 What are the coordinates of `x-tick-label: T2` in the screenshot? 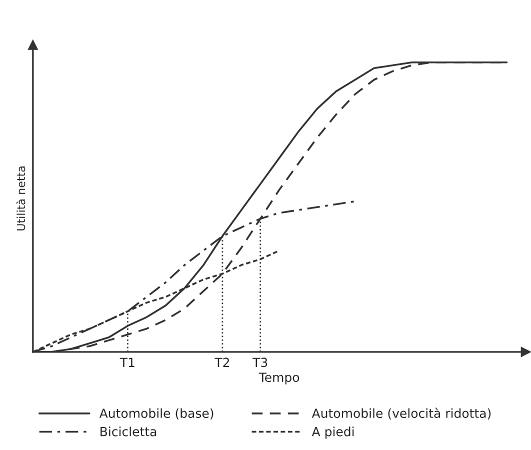 It's located at (221, 362).